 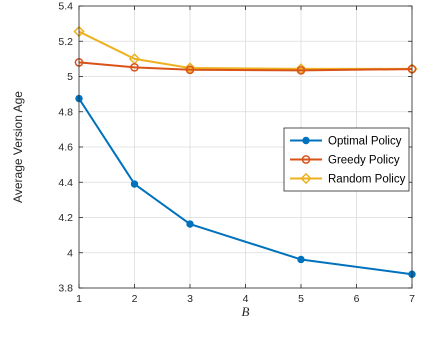 What do you see at coordinates (301, 299) in the screenshot?
I see `x-tick-label: 5` at bounding box center [301, 299].